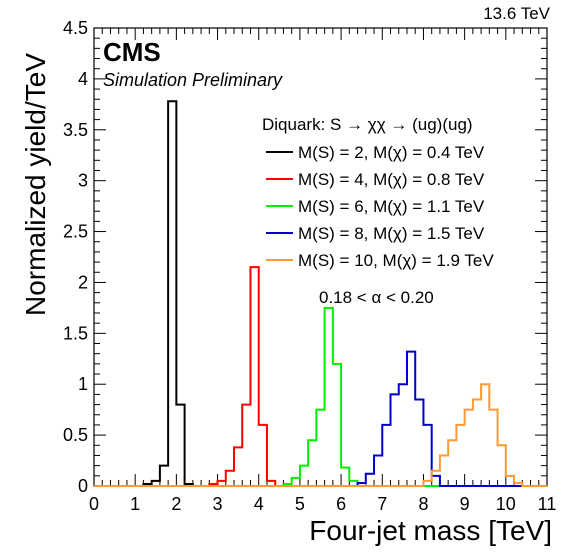 The image size is (580, 559). What do you see at coordinates (75, 28) in the screenshot?
I see `y-tick-label: 4.5` at bounding box center [75, 28].